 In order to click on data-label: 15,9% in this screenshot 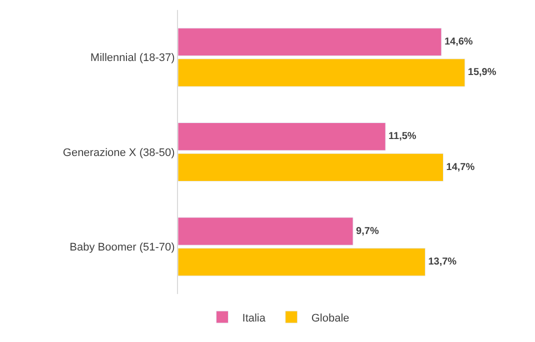, I will do `click(482, 72)`.